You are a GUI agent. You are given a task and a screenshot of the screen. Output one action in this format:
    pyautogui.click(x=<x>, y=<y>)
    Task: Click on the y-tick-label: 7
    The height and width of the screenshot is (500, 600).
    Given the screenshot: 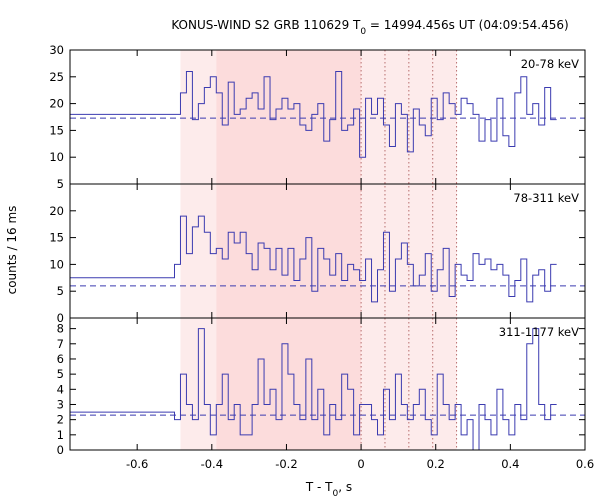 What is the action you would take?
    pyautogui.click(x=60, y=344)
    